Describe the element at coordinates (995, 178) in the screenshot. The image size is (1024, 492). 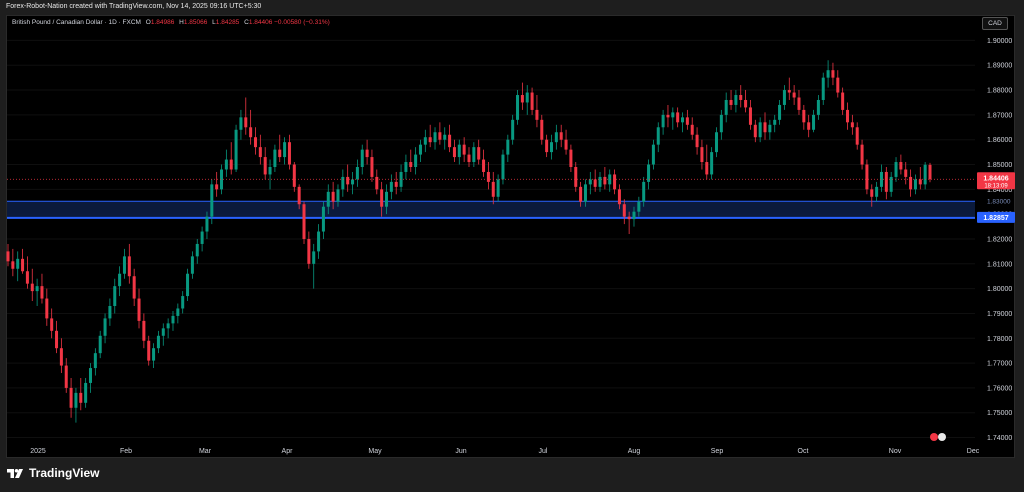
I see `last-price-value: 1.84406` at that location.